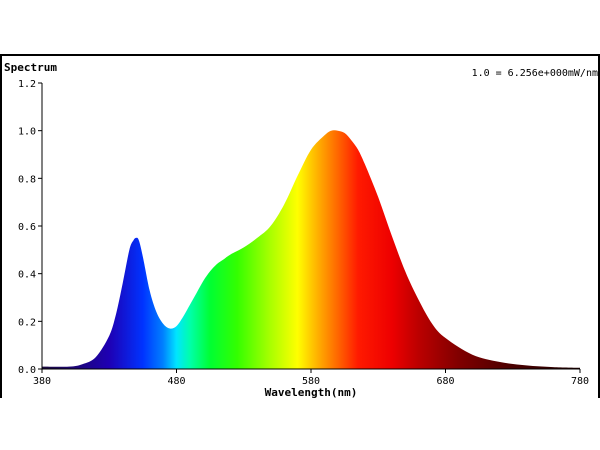 The width and height of the screenshot is (600, 450). Describe the element at coordinates (311, 392) in the screenshot. I see `x-axis-label: Wavelength(nm)` at that location.